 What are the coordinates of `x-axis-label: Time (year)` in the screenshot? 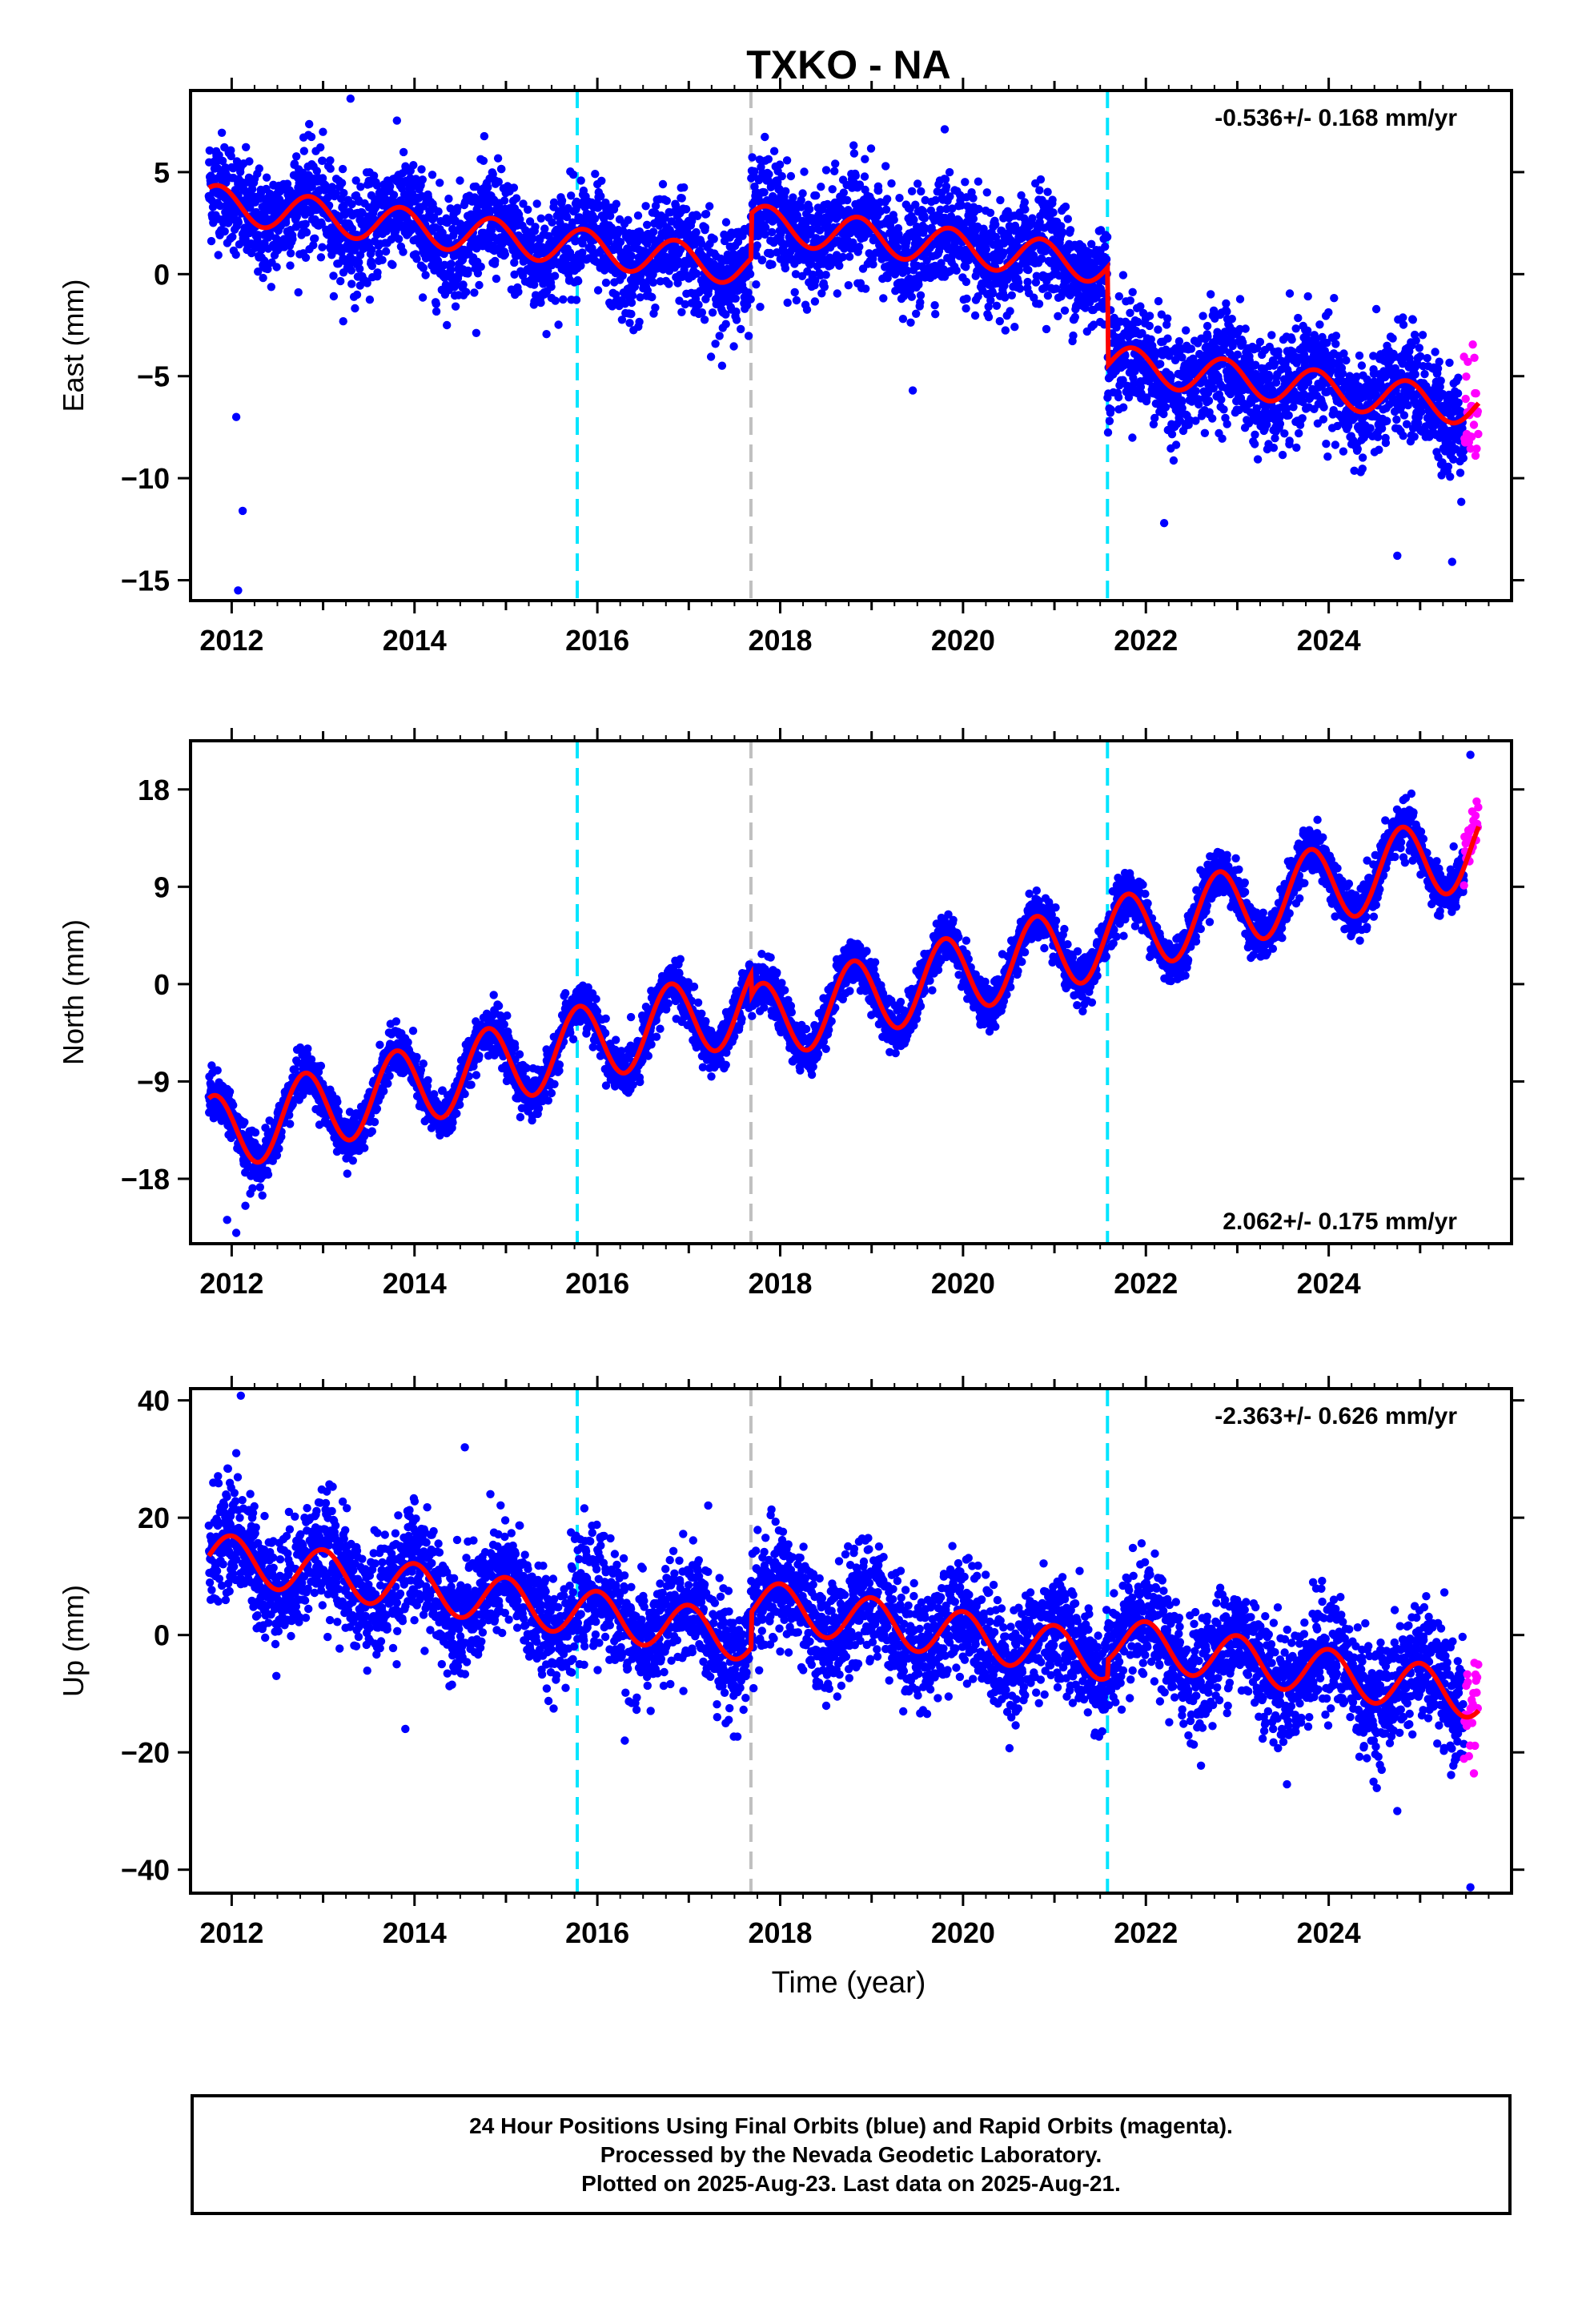 It's located at (849, 1983).